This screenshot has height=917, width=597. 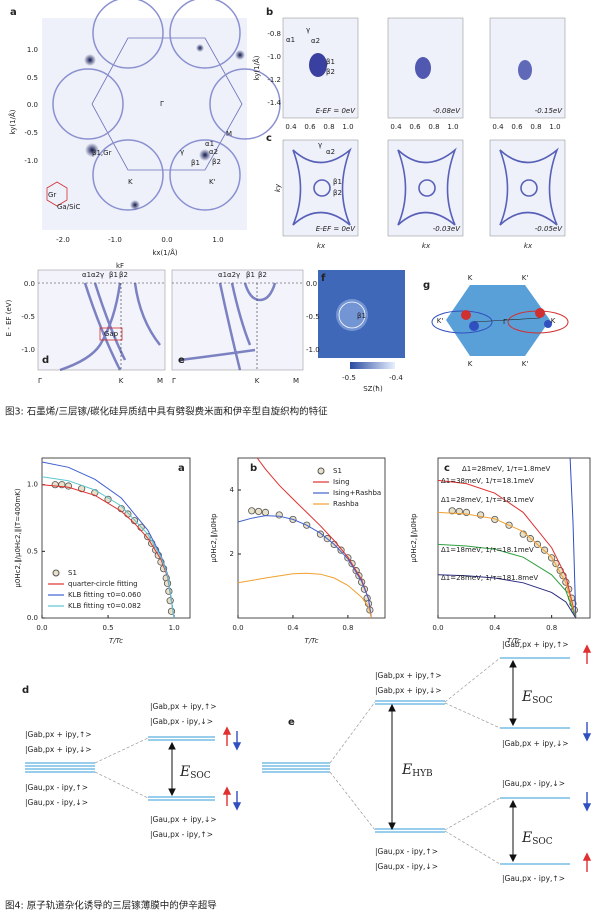 I want to click on legend-label: quarter-circle fitting, so click(x=103, y=584).